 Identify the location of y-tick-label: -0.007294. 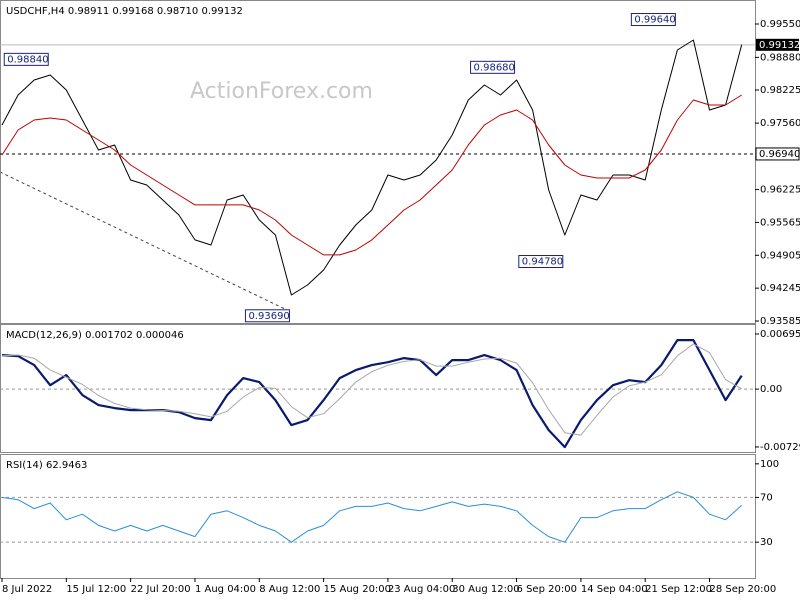
(780, 447).